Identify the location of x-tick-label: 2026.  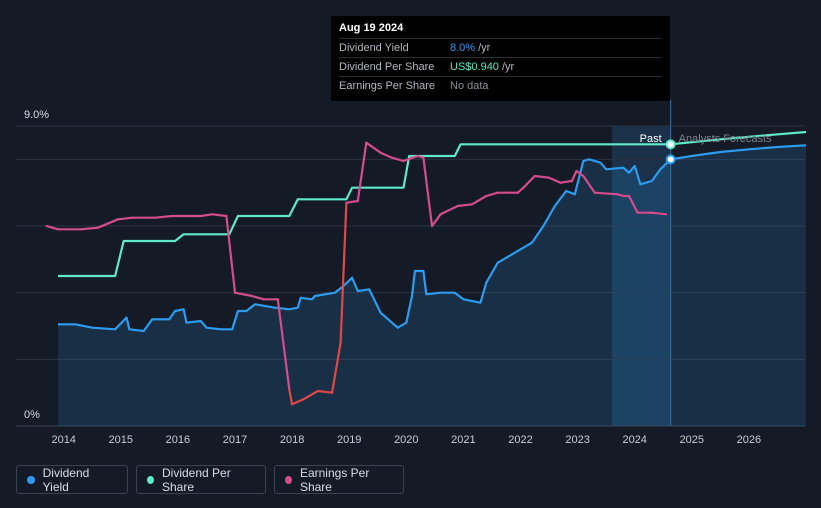
(749, 440).